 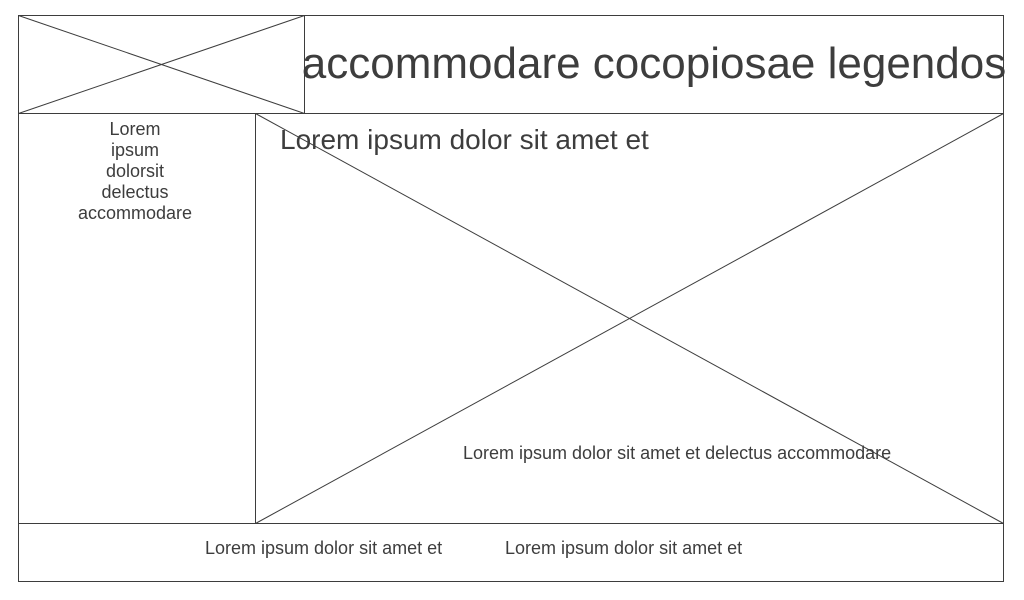 What do you see at coordinates (134, 150) in the screenshot?
I see `sidebar-item: ipsum` at bounding box center [134, 150].